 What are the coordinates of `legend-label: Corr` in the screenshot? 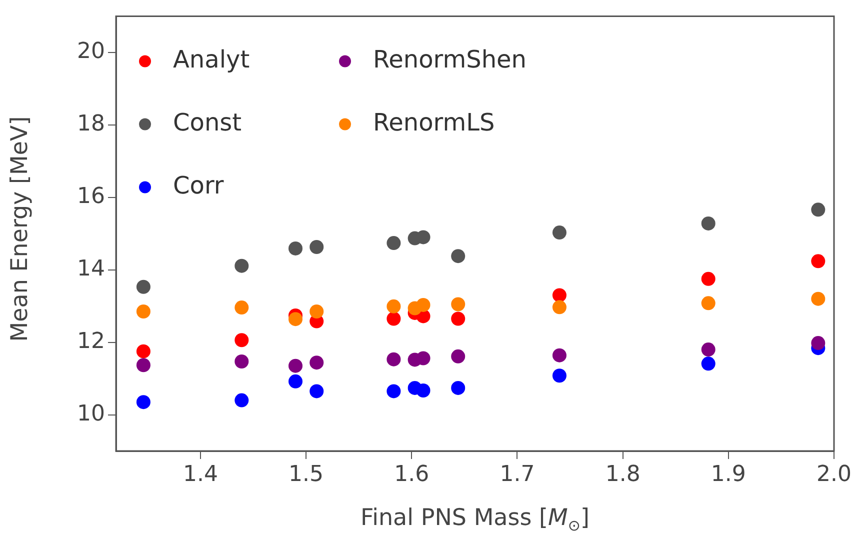 It's located at (198, 185).